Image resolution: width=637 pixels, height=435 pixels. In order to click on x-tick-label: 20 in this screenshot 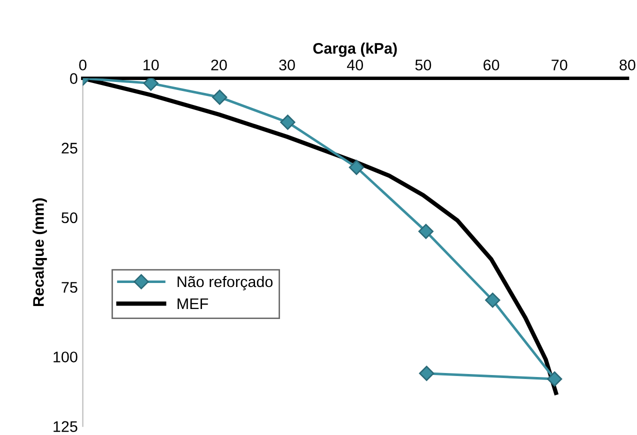, I will do `click(219, 65)`.